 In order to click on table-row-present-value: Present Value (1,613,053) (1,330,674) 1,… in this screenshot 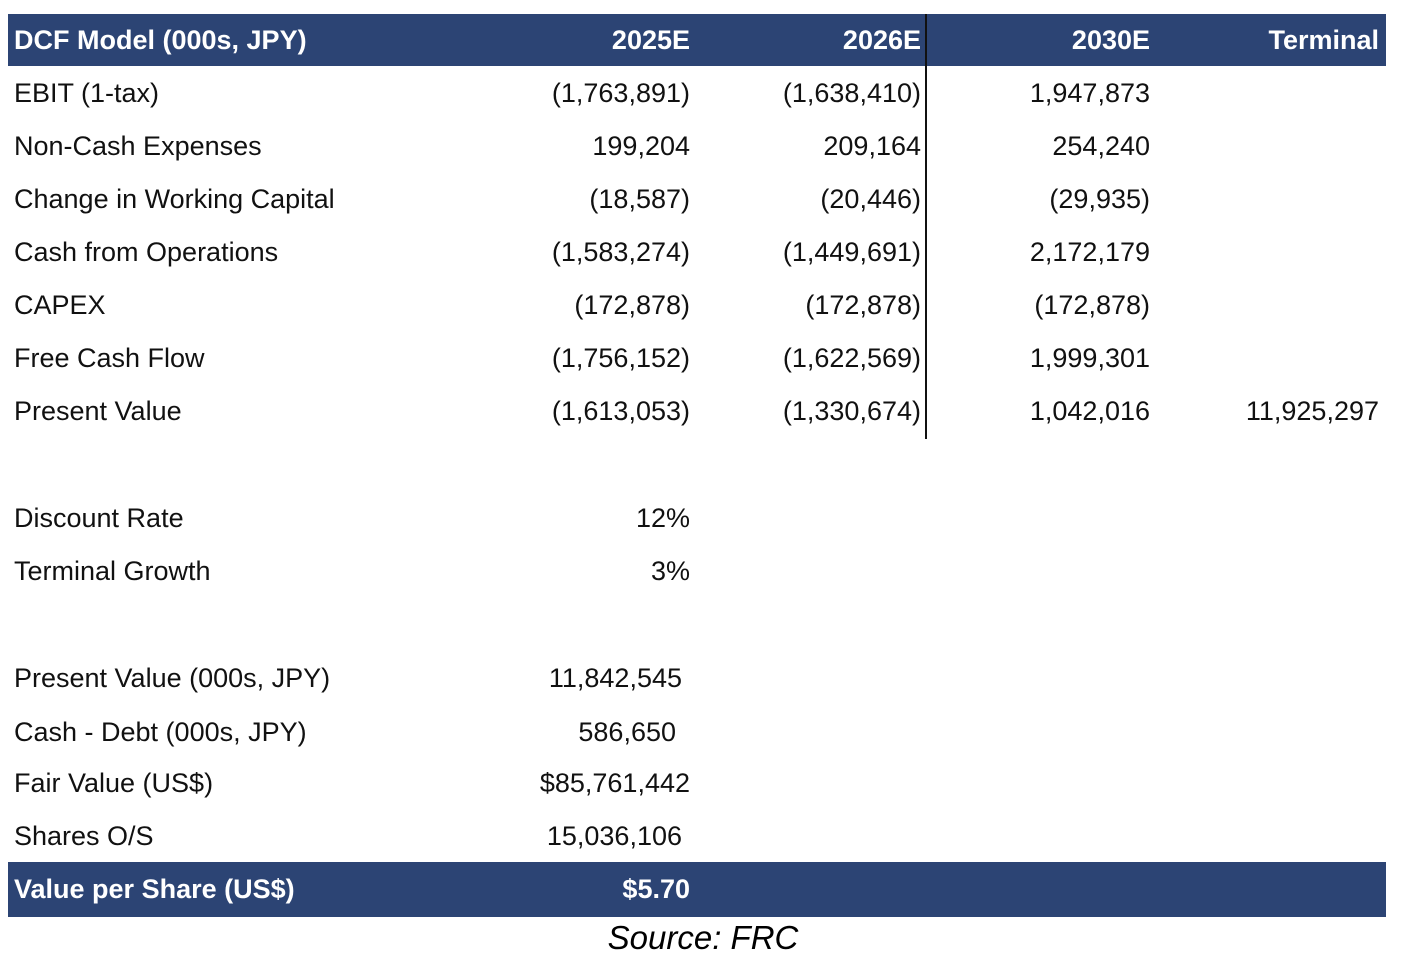, I will do `click(697, 411)`.